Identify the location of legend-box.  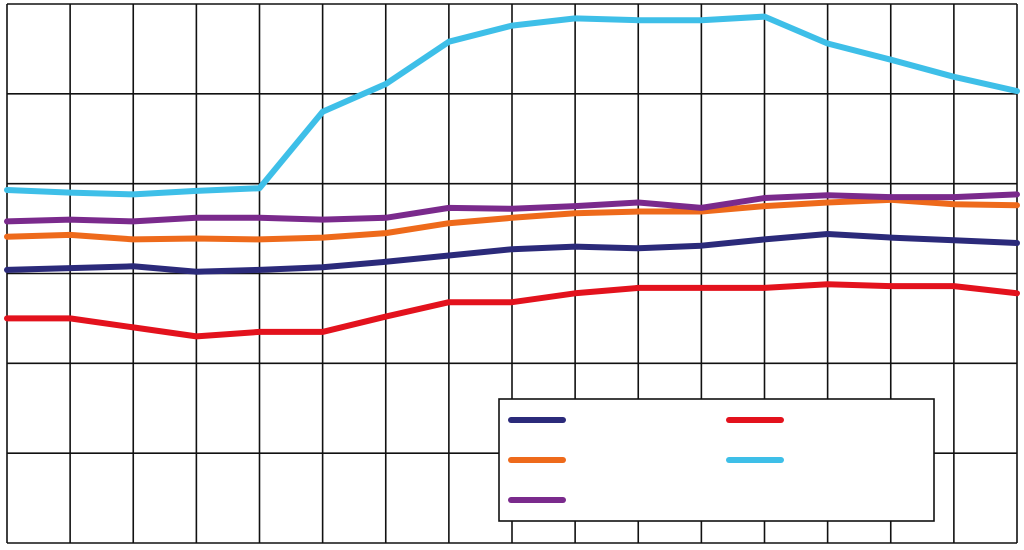
(716, 460).